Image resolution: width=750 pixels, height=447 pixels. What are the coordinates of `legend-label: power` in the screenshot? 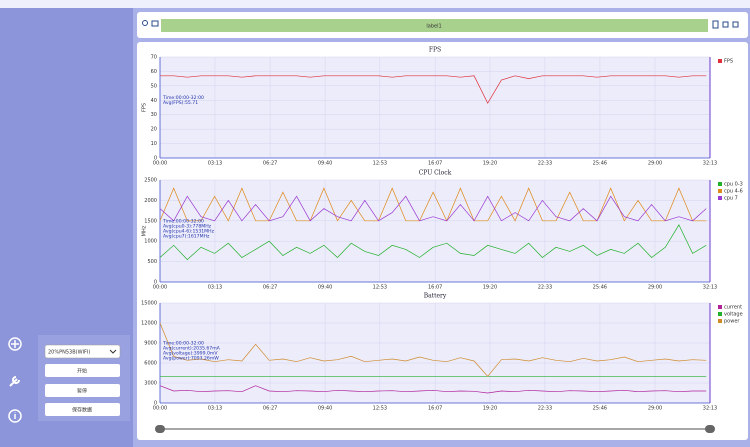 It's located at (732, 322).